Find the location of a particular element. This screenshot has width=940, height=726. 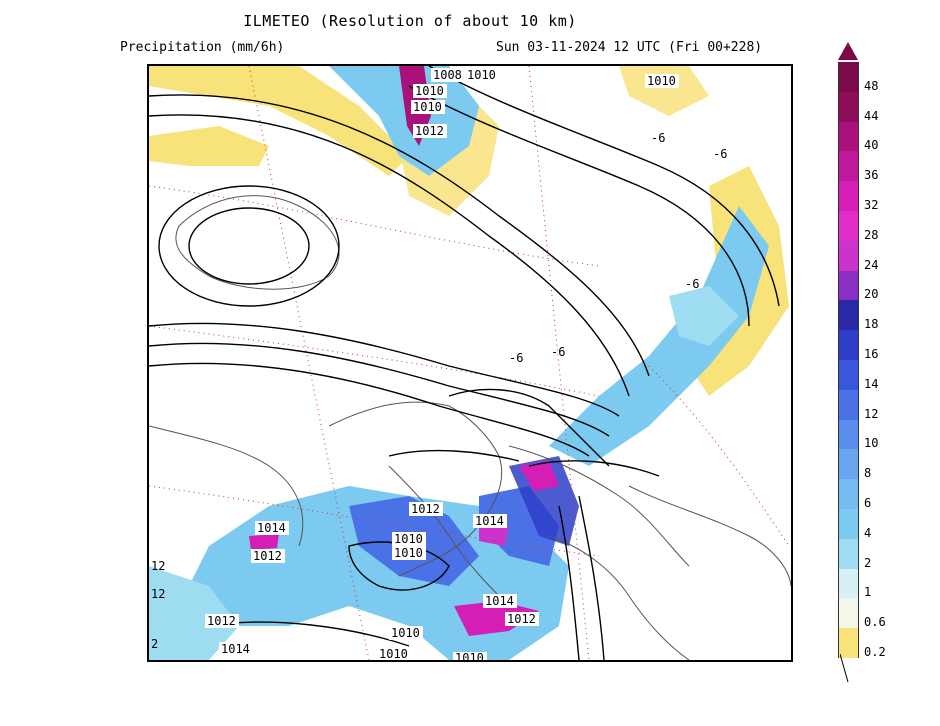

svg-text: 1008 is located at coordinates (447, 75).